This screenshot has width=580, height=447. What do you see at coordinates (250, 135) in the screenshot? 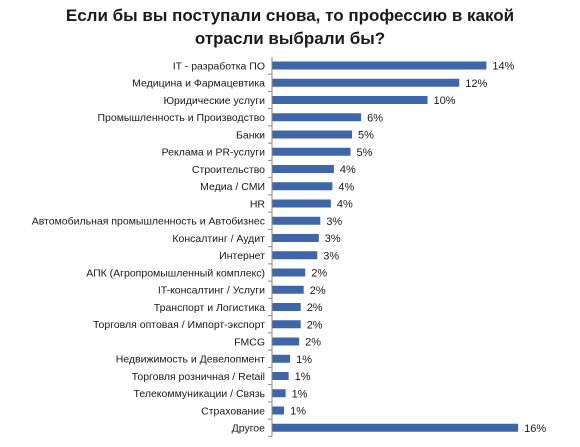
I see `category-label: Банки` at bounding box center [250, 135].